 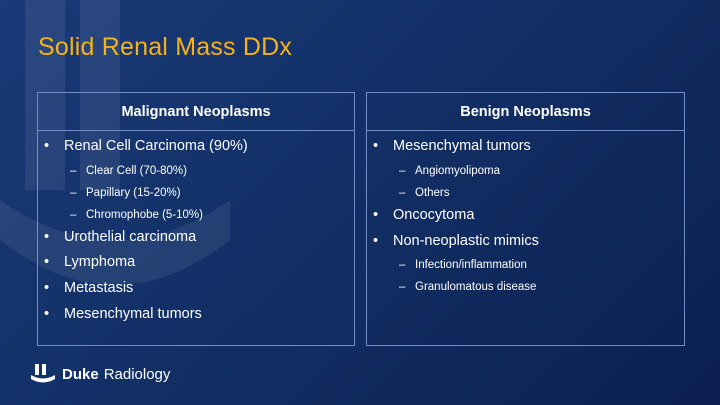 I want to click on department-name: Radiology, so click(x=137, y=374).